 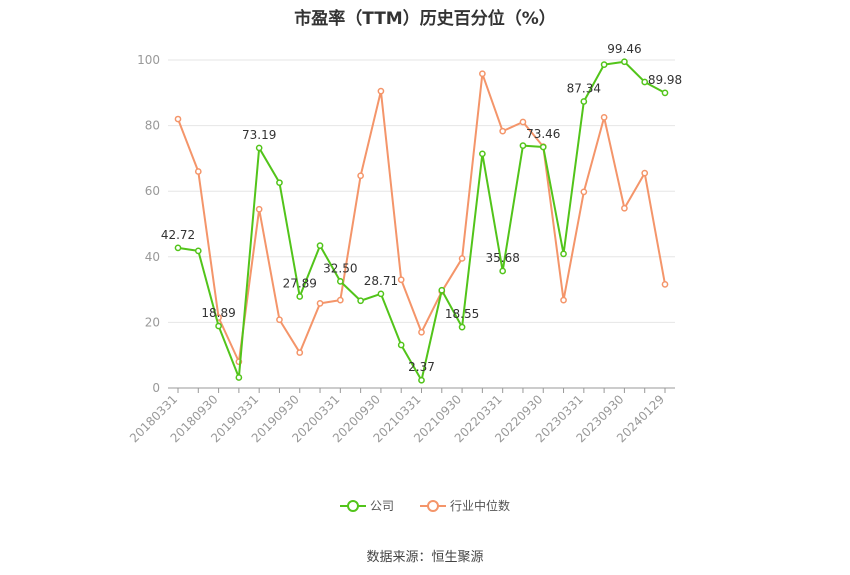 I want to click on y-tick-label-0: 0, so click(x=156, y=388).